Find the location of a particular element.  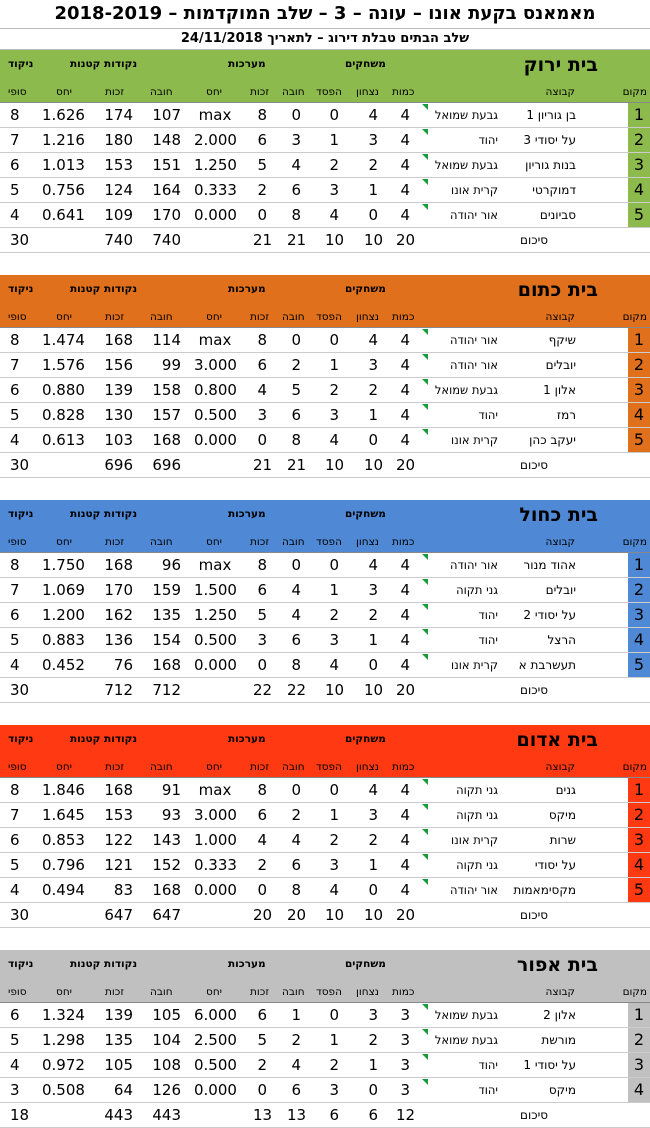

pw-cell: 109 is located at coordinates (118, 215).